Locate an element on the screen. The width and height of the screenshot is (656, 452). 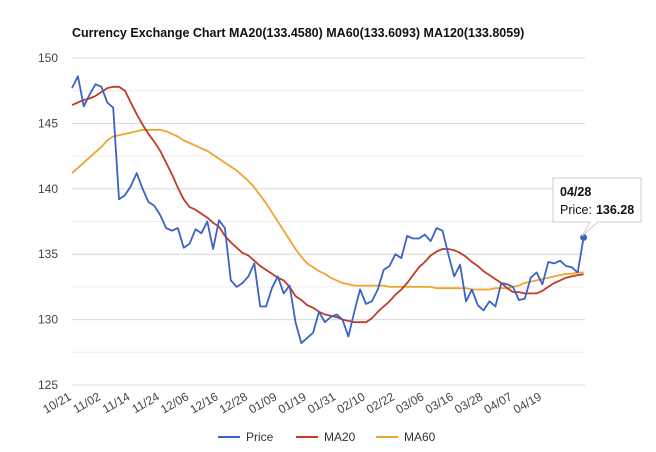
x-tick-label: 01/31 is located at coordinates (321, 402).